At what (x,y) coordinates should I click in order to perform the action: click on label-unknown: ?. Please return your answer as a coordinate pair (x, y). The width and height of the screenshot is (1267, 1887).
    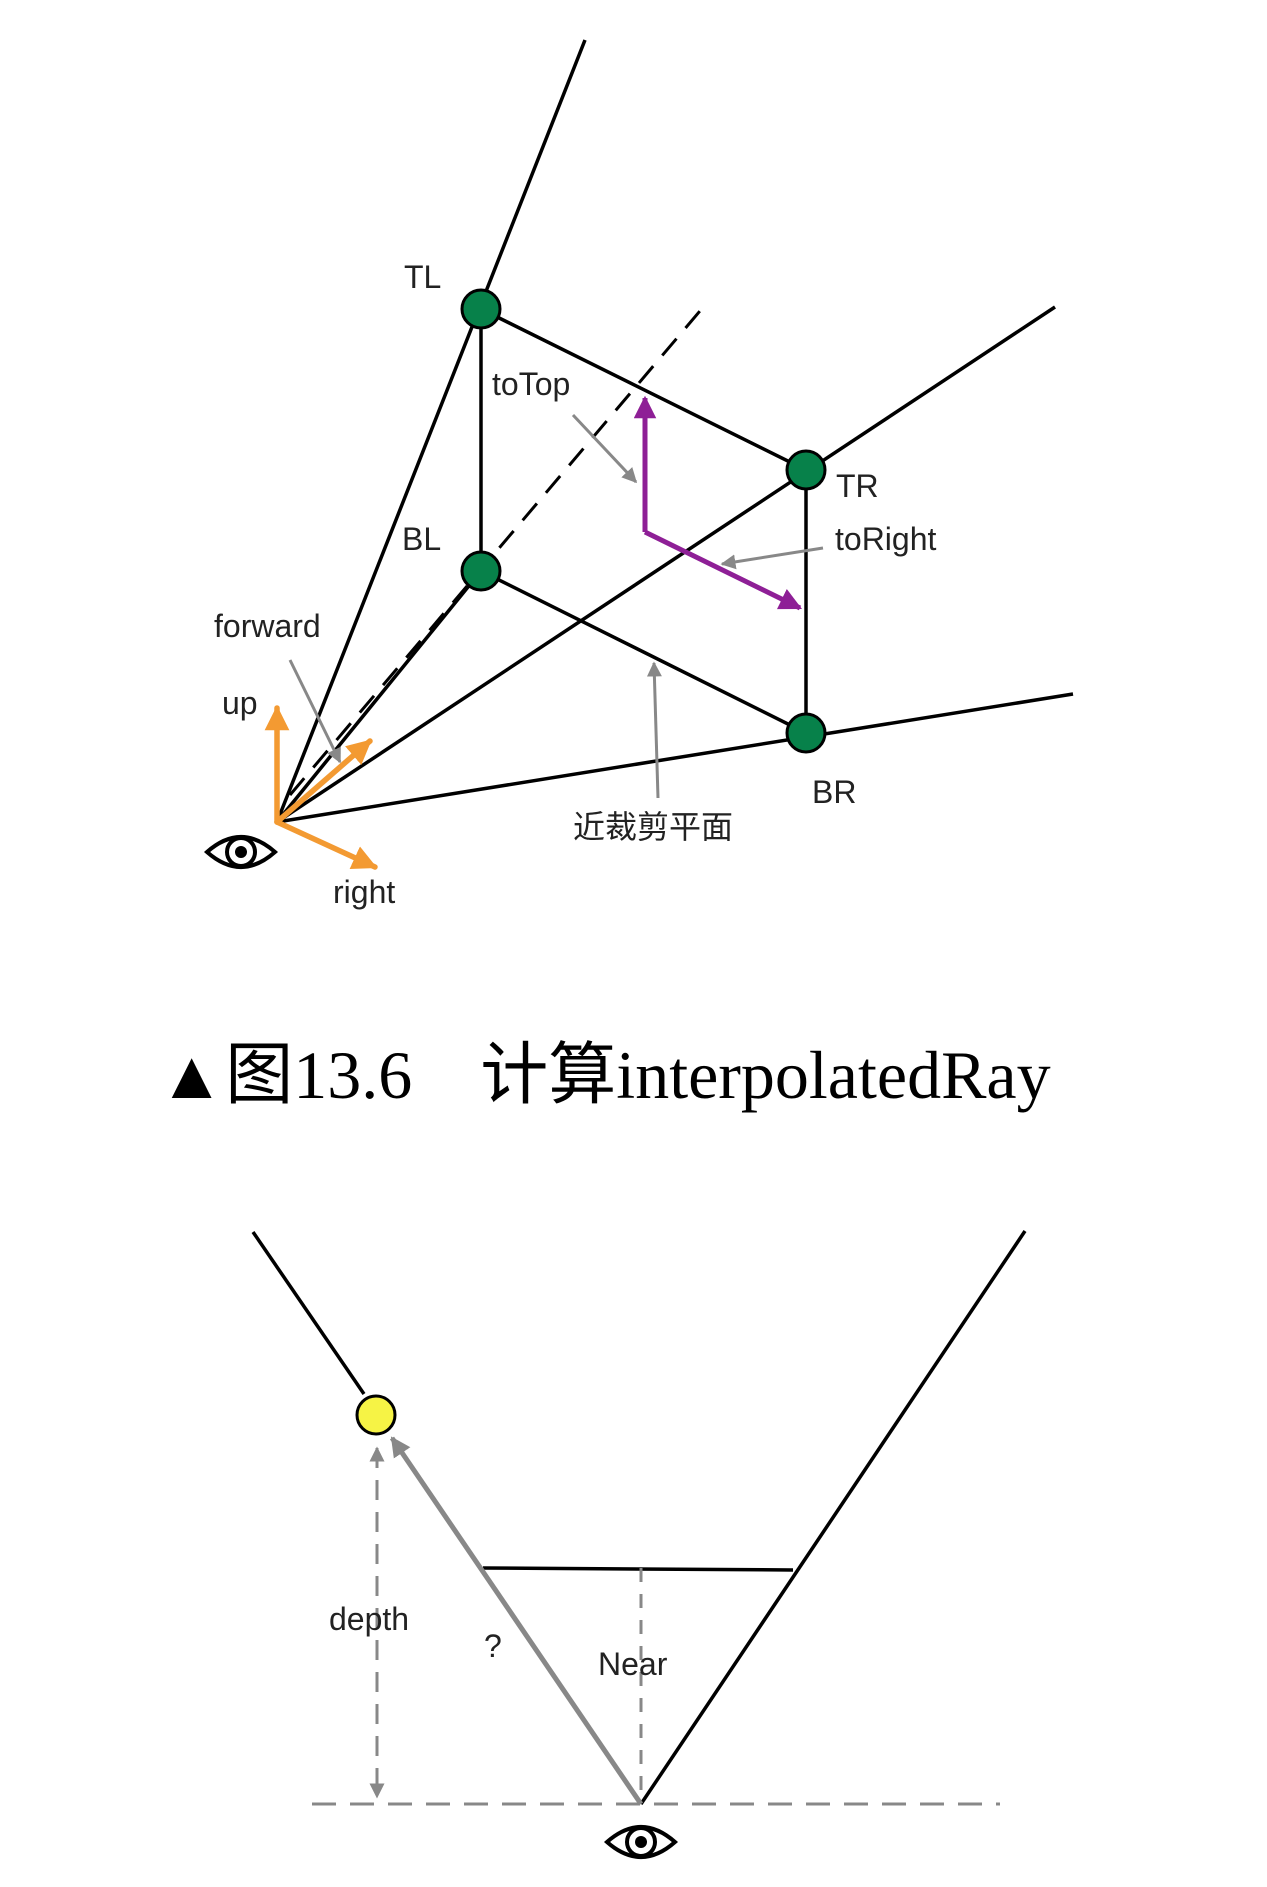
    Looking at the image, I should click on (493, 1646).